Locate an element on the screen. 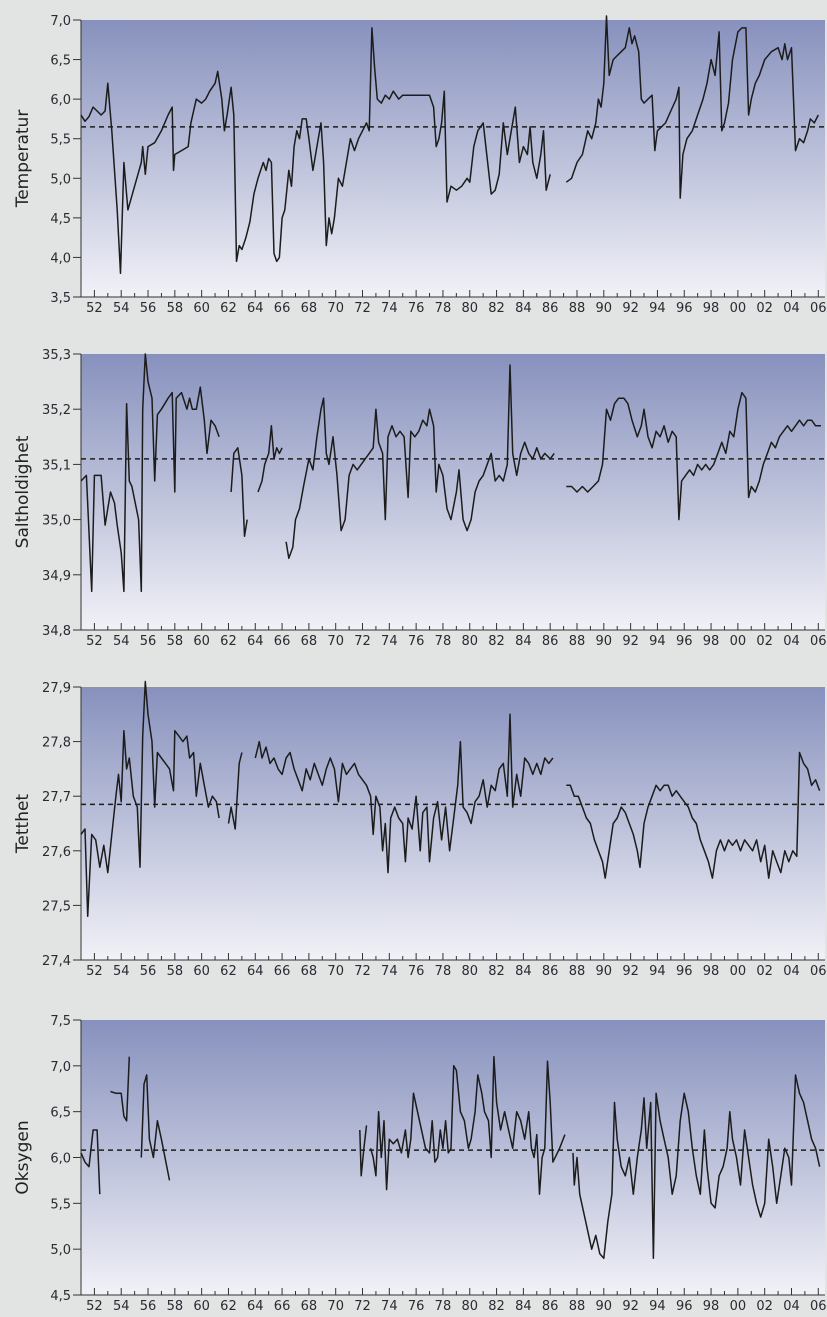 This screenshot has width=827, height=1317. y-tick-label: 27,4 is located at coordinates (56, 961).